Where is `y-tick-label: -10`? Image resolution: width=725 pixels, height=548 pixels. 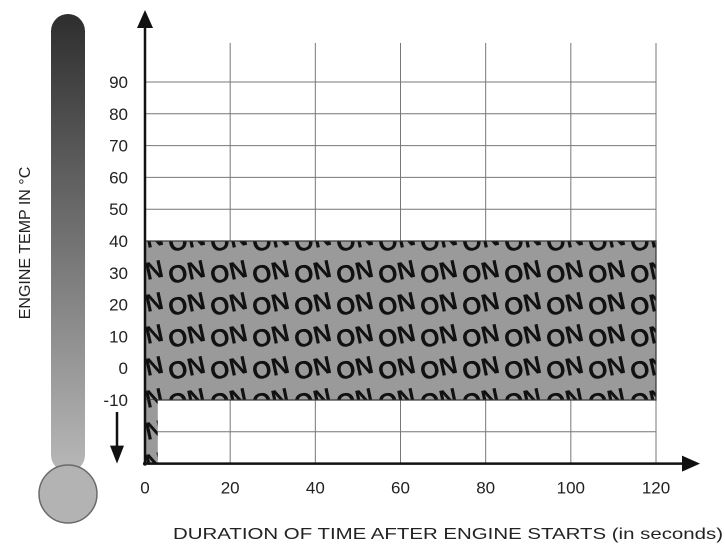
y-tick-label: -10 is located at coordinates (115, 400).